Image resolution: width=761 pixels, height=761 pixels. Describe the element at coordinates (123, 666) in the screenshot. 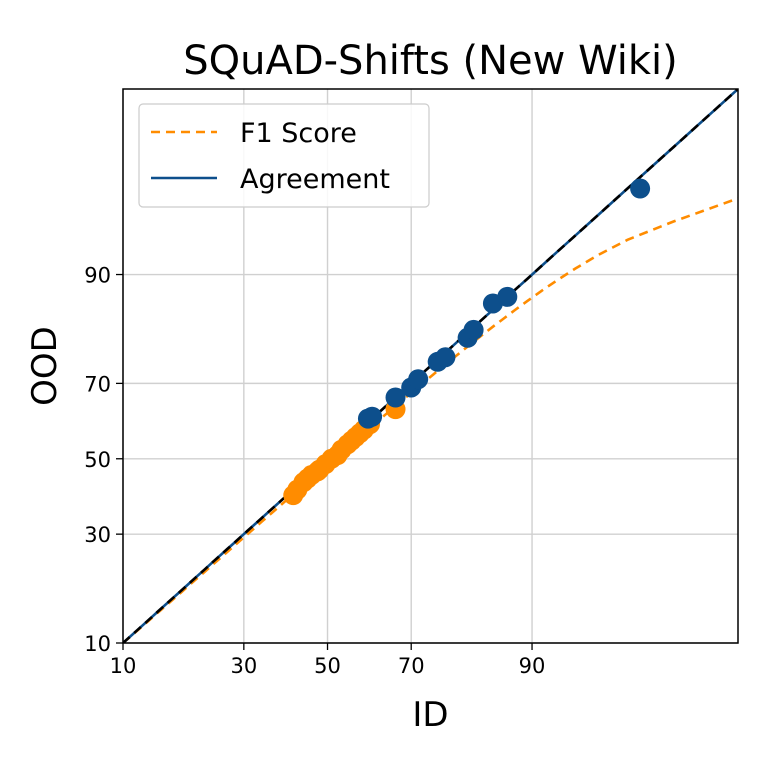

I see `x-tick-label: 10` at that location.